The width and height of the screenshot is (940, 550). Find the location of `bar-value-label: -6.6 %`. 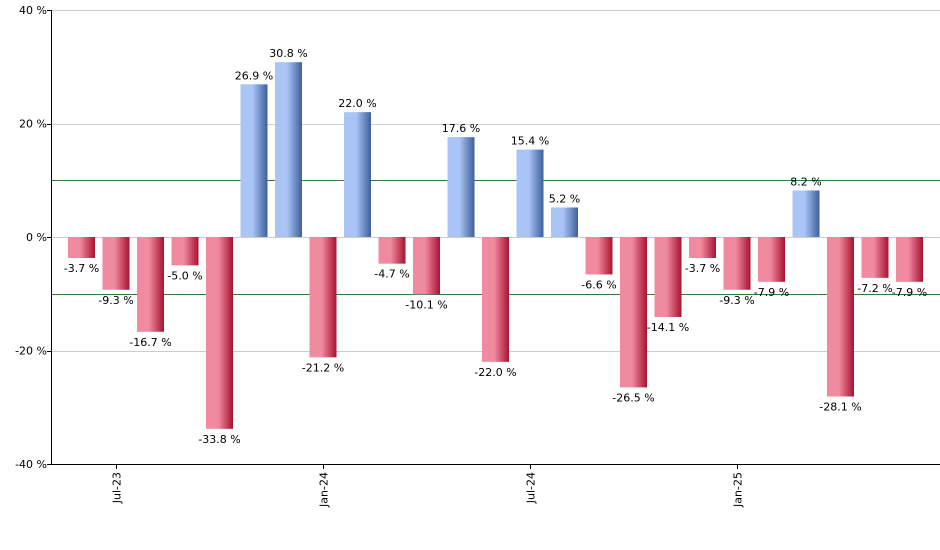

bar-value-label: -6.6 % is located at coordinates (598, 284).